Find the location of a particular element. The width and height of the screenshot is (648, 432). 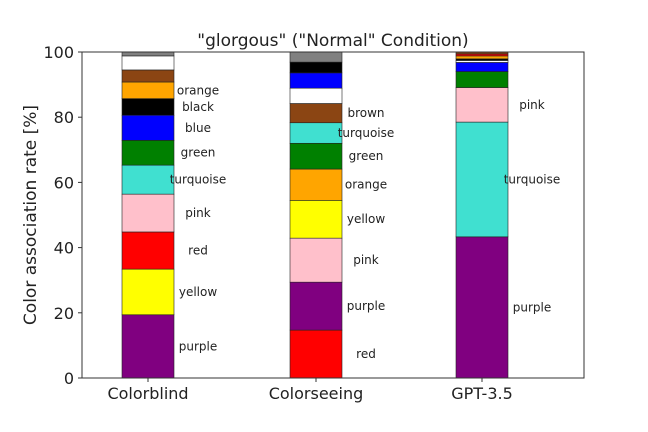

bar-segment-gpt-3-5-orange is located at coordinates (482, 57).